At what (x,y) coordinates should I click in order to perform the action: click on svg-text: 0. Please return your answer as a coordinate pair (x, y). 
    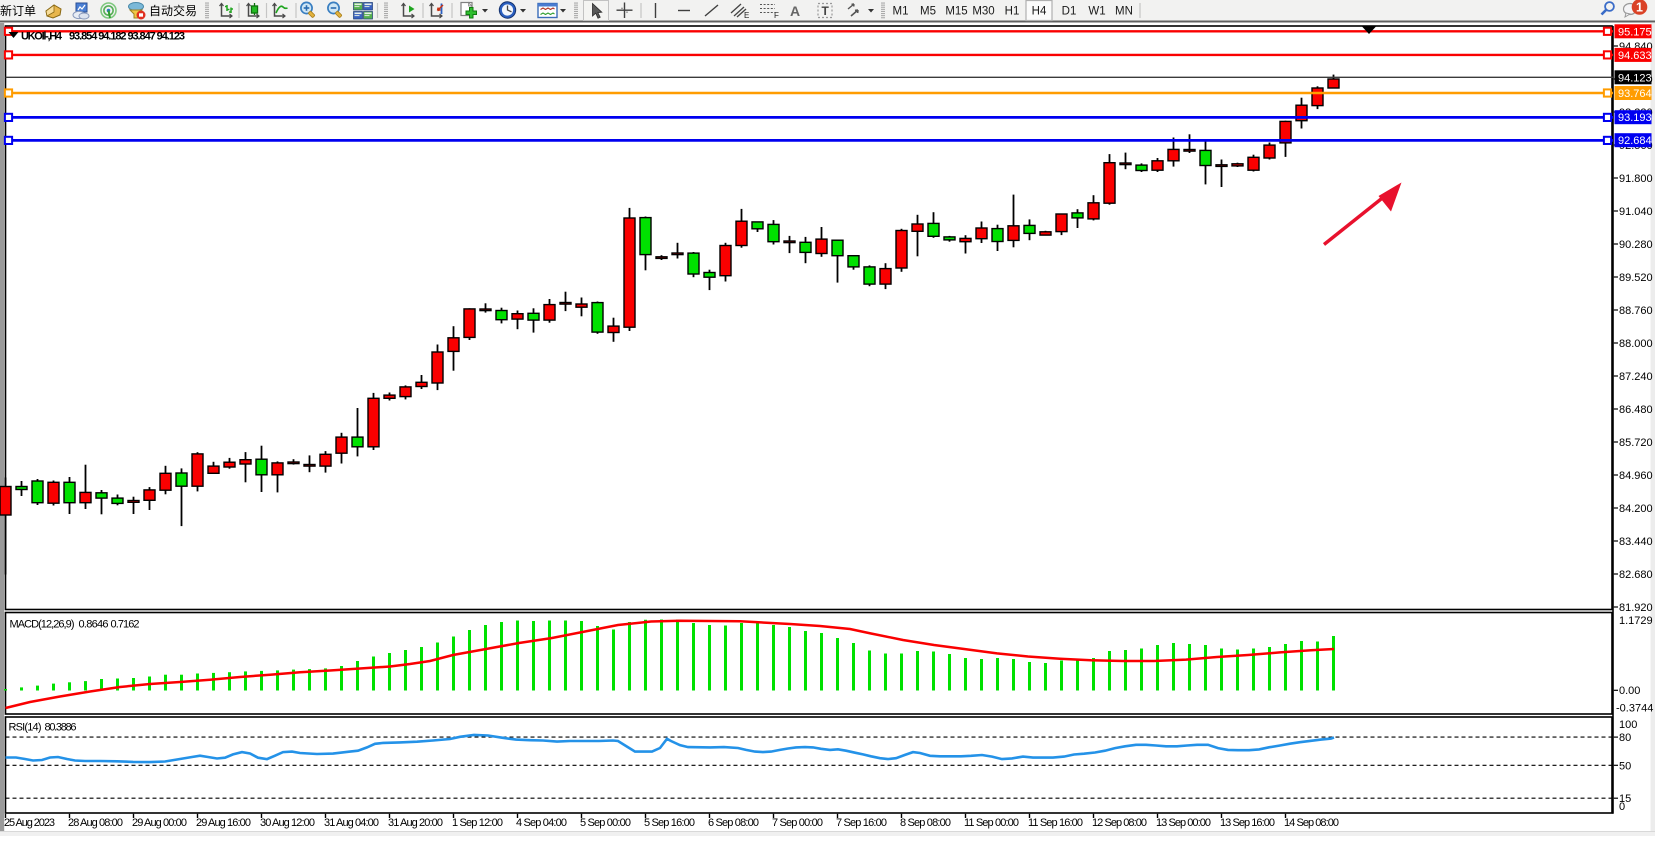
    Looking at the image, I should click on (1622, 807).